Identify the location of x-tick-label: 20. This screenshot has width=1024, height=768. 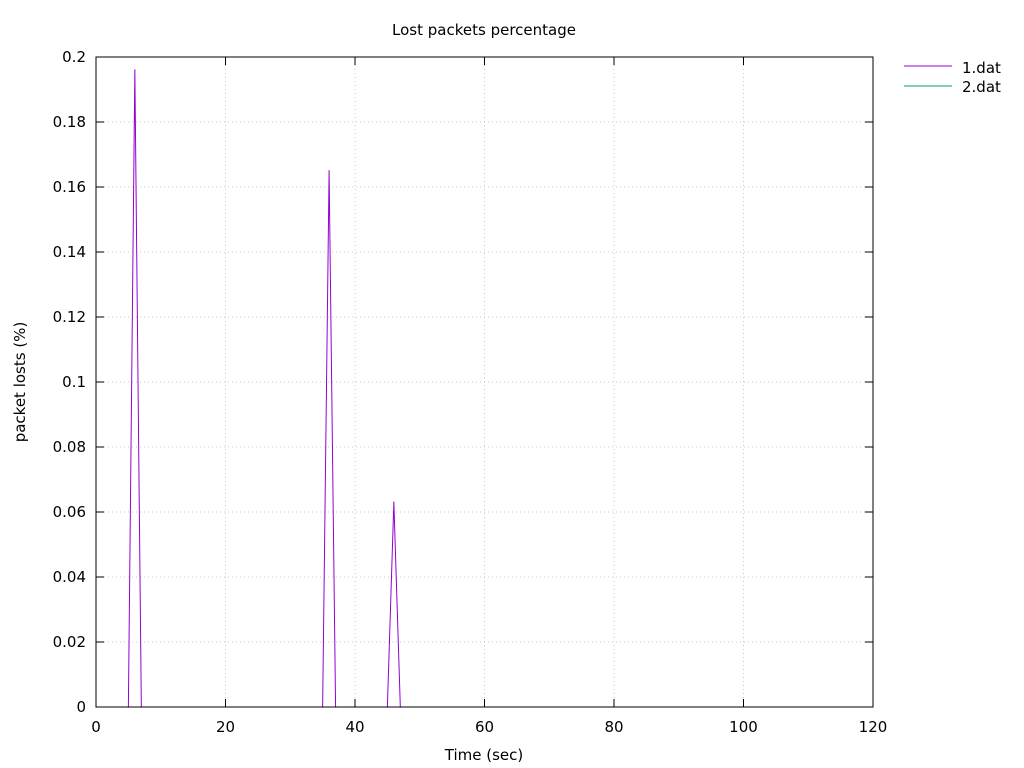
(225, 727).